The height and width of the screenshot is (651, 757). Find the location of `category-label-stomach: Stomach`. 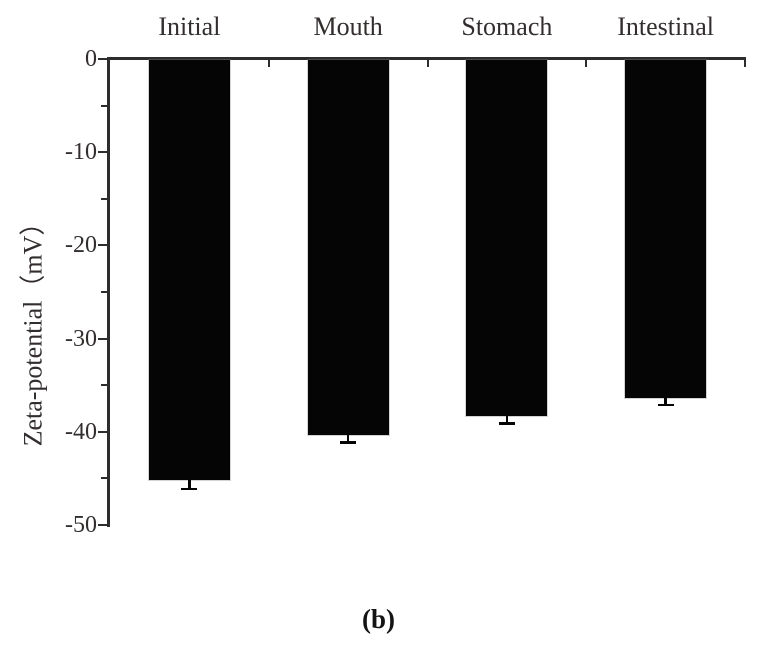

category-label-stomach: Stomach is located at coordinates (507, 26).